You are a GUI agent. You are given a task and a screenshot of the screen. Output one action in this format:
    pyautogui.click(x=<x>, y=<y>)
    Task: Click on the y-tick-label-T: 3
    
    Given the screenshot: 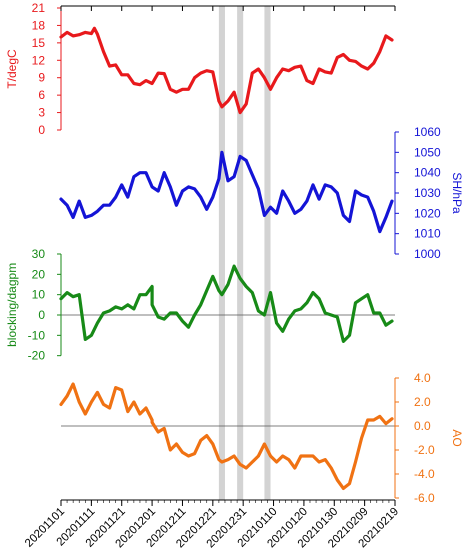 What is the action you would take?
    pyautogui.click(x=41, y=113)
    